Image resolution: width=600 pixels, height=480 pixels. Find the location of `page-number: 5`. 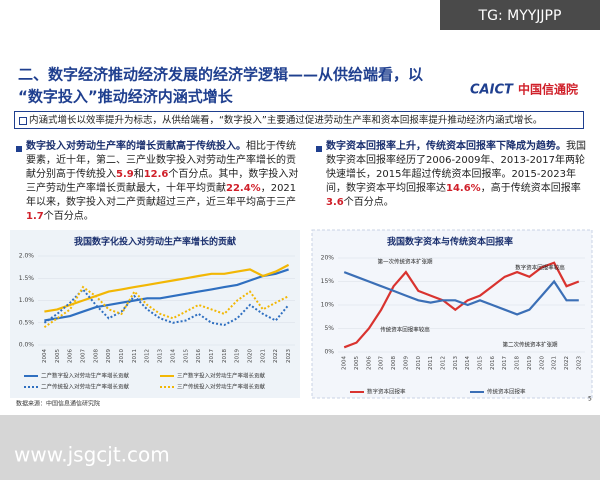

page-number: 5 is located at coordinates (590, 399).